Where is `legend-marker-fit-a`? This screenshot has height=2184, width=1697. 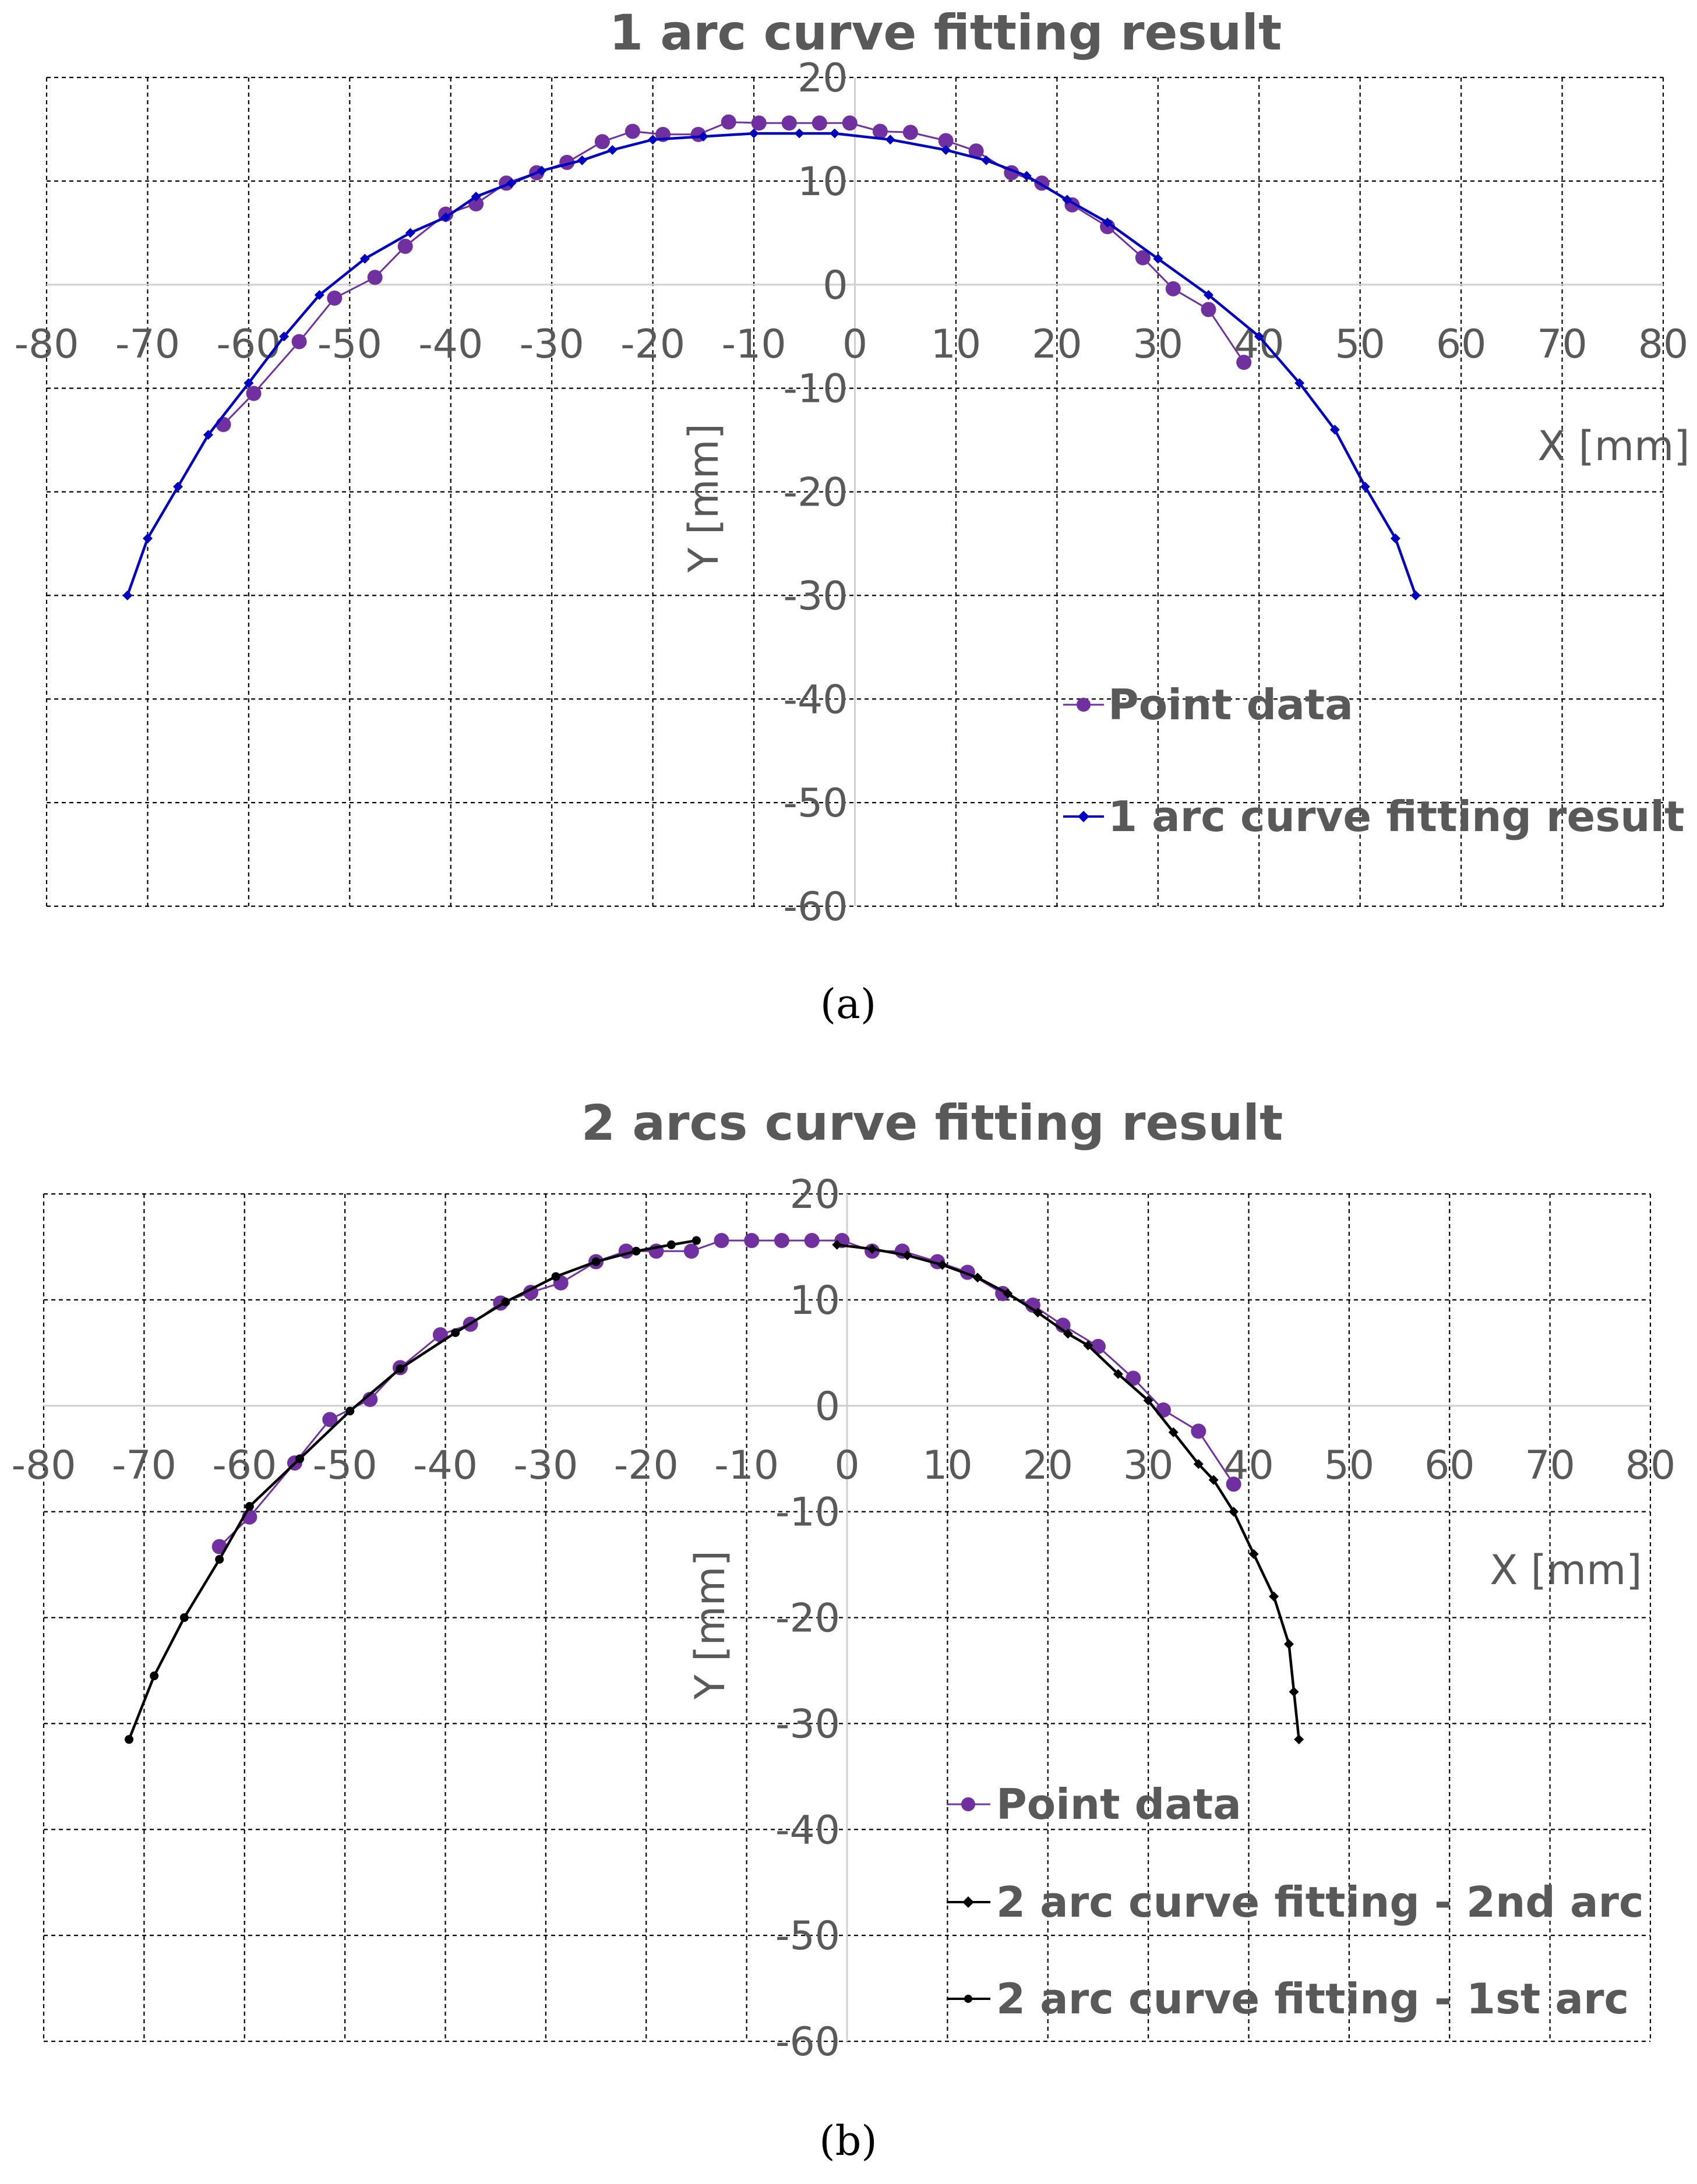 legend-marker-fit-a is located at coordinates (1083, 816).